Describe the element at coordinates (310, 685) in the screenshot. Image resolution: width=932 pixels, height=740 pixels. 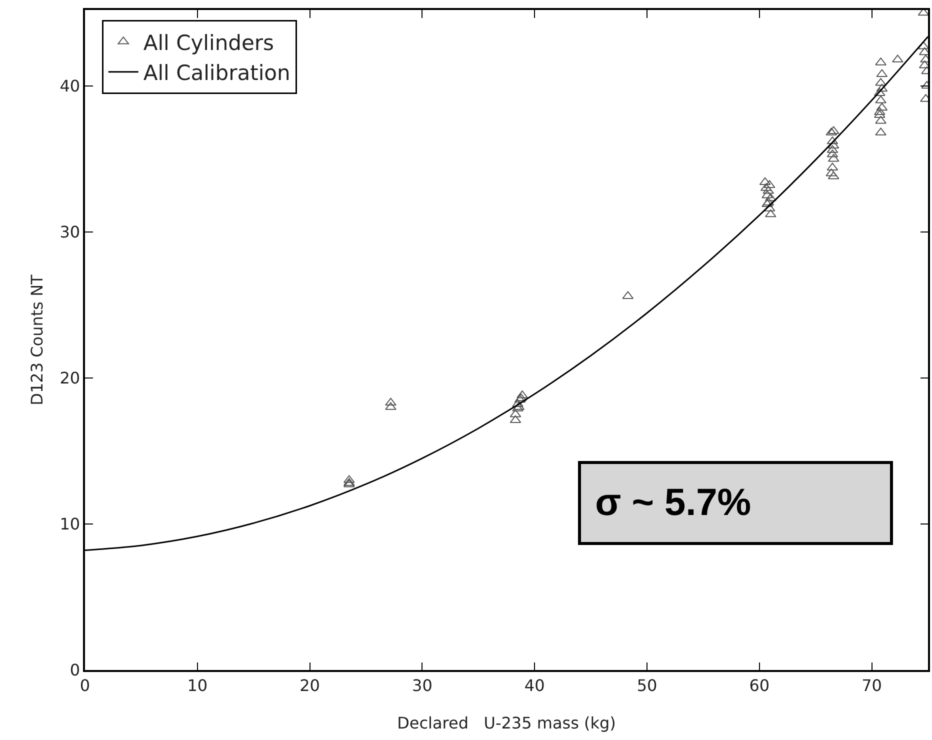
I see `x-tick-label: 20` at that location.